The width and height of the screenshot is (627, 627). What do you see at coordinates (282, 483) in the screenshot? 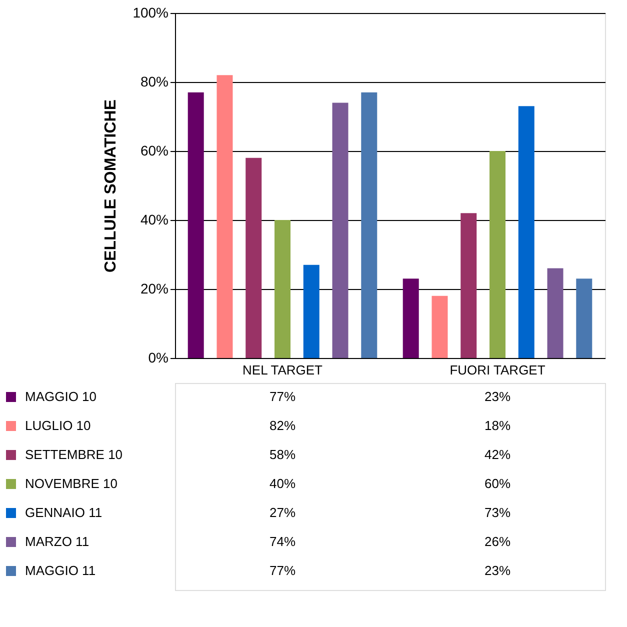
I see `data-label: 40%` at bounding box center [282, 483].